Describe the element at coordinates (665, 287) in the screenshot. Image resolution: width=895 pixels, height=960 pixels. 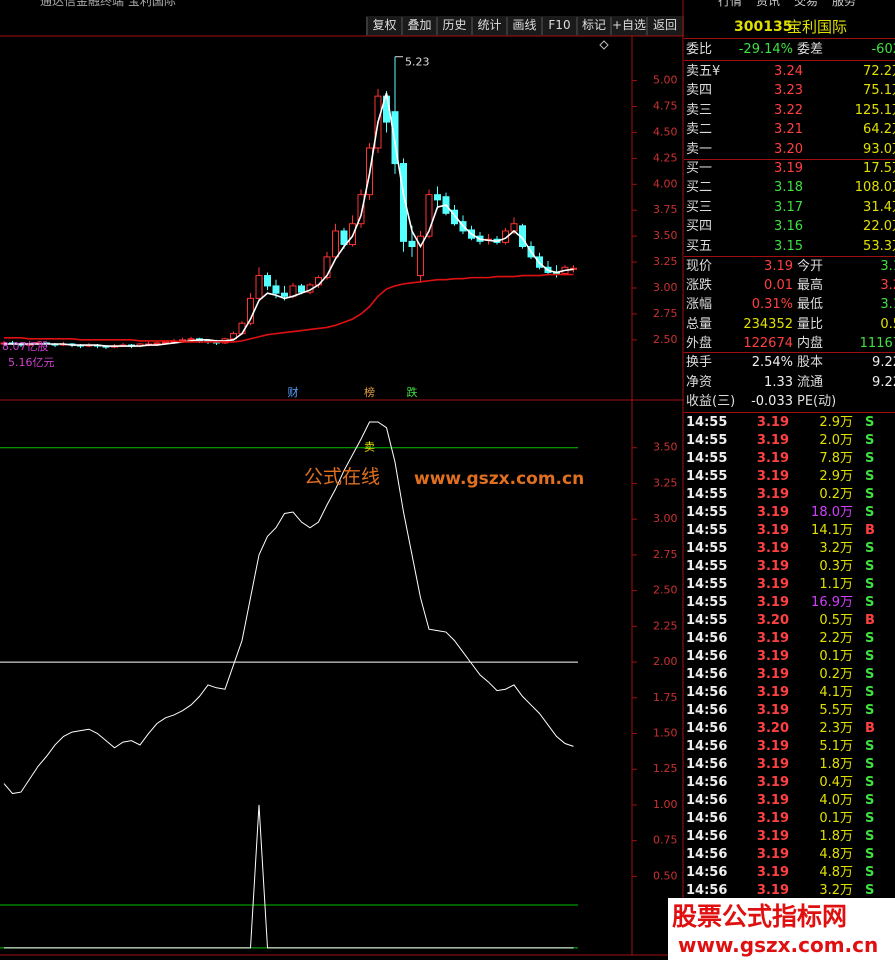
I see `y-tick-label: 3.00` at that location.